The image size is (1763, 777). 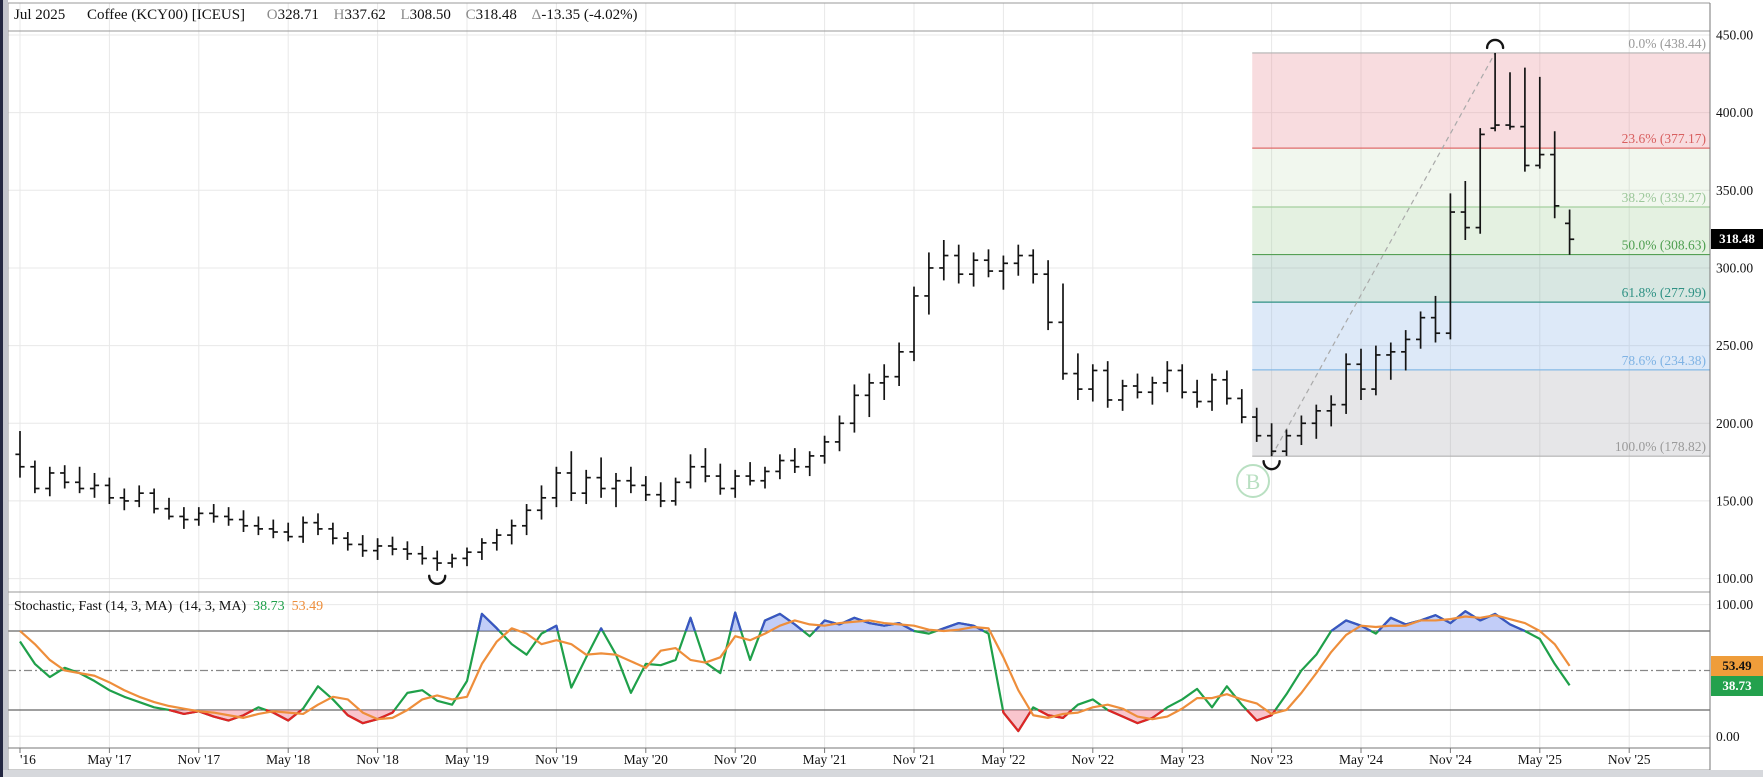 I want to click on swing-high-marker, so click(x=1495, y=44).